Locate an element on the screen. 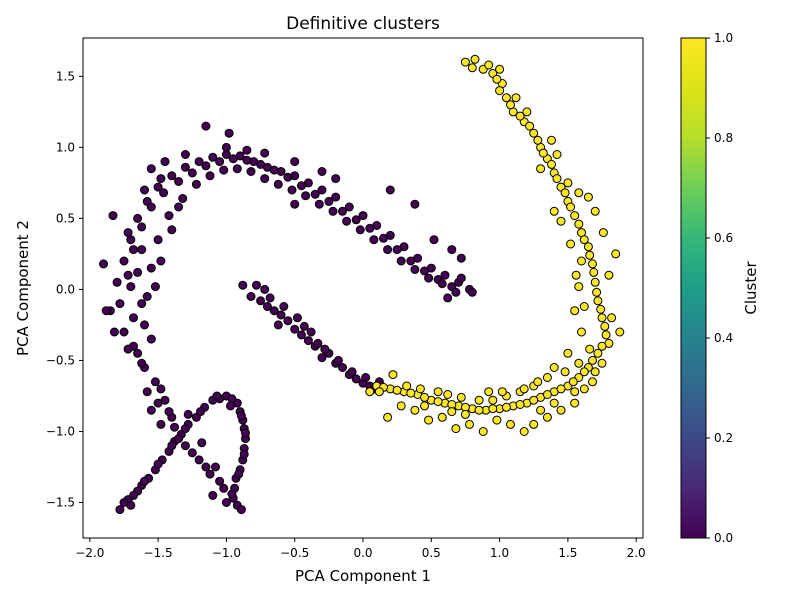  y-tick-label: 1.5 is located at coordinates (65, 76).